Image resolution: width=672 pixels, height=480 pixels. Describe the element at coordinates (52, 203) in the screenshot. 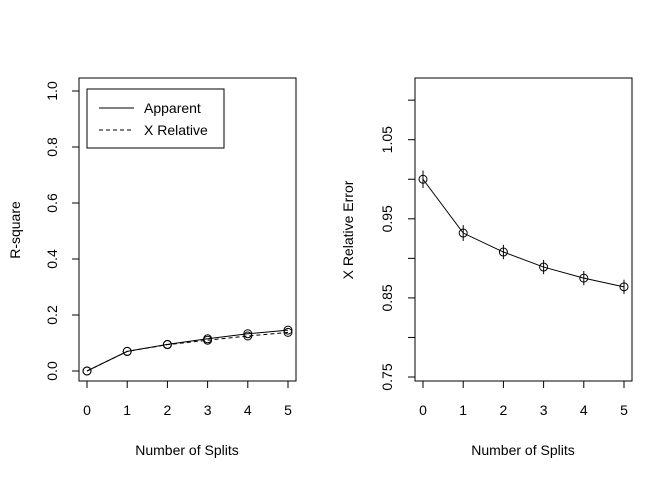

I see `left-y-tick-label: 0.6` at that location.